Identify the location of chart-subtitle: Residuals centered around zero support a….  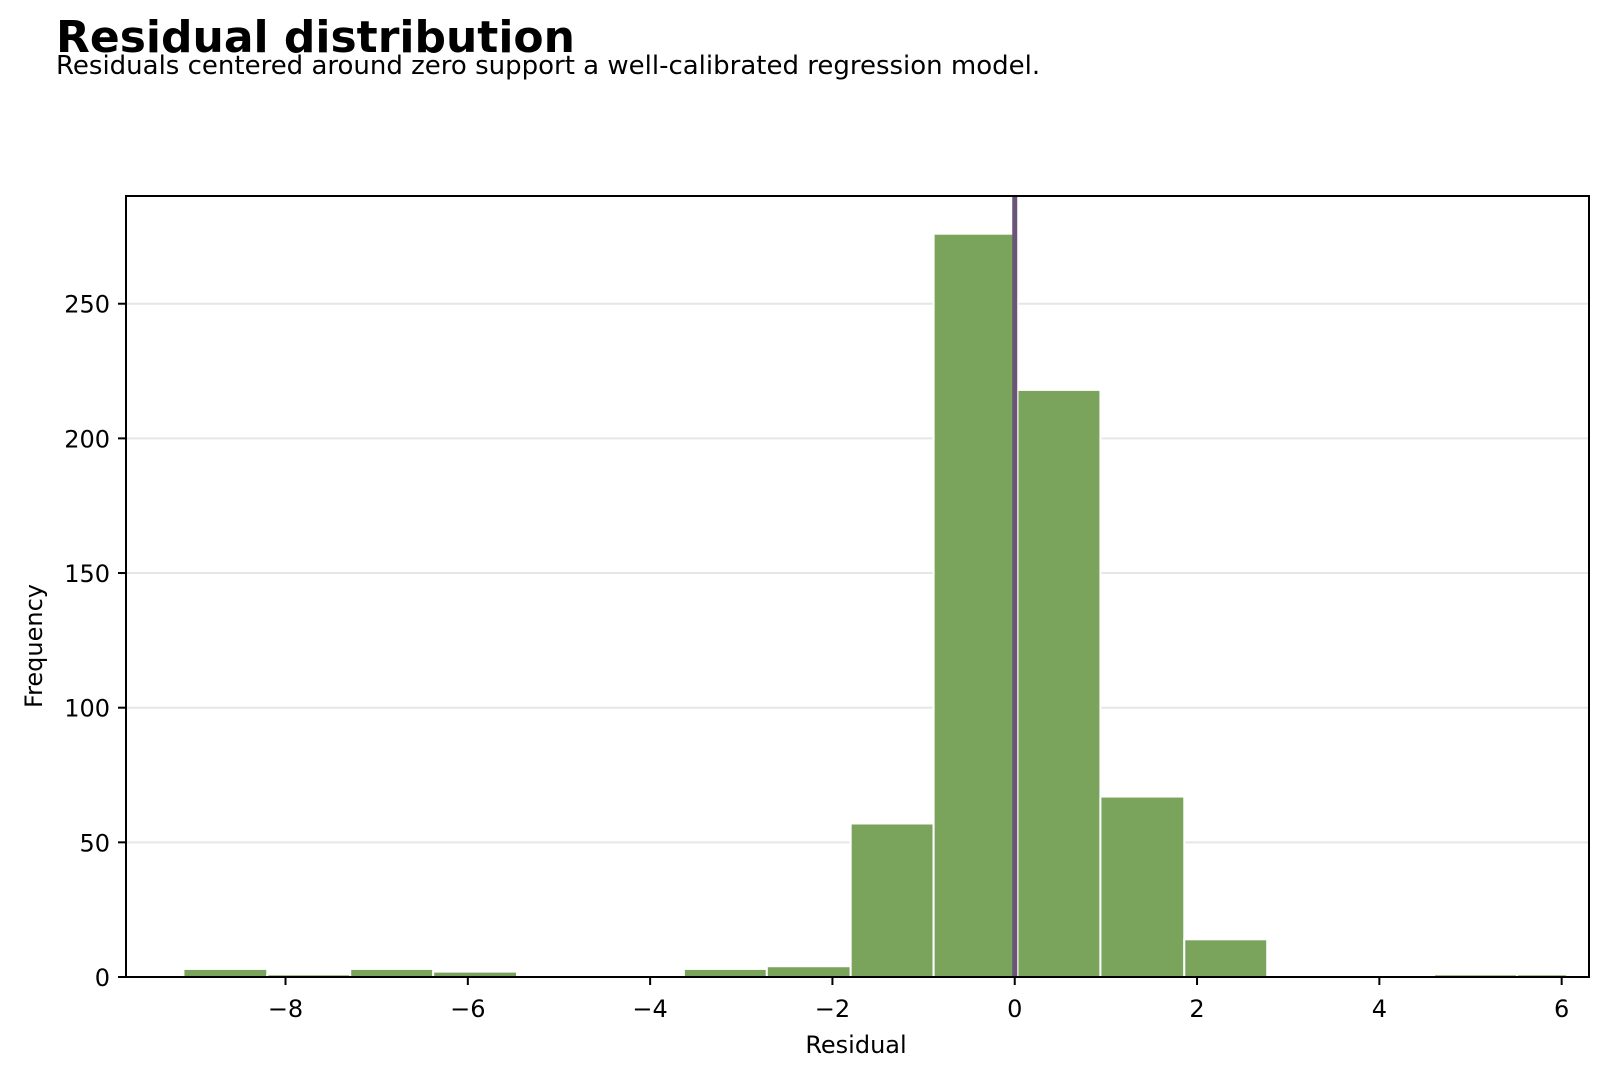
(548, 66).